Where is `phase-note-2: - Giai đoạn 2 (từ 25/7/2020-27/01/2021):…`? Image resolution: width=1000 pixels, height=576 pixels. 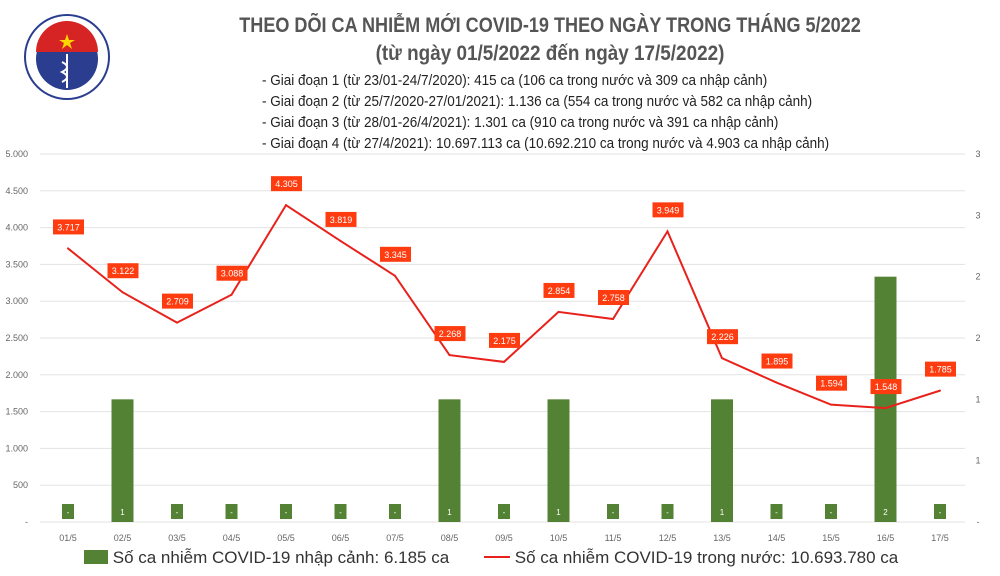 phase-note-2: - Giai đoạn 2 (từ 25/7/2020-27/01/2021):… is located at coordinates (537, 102).